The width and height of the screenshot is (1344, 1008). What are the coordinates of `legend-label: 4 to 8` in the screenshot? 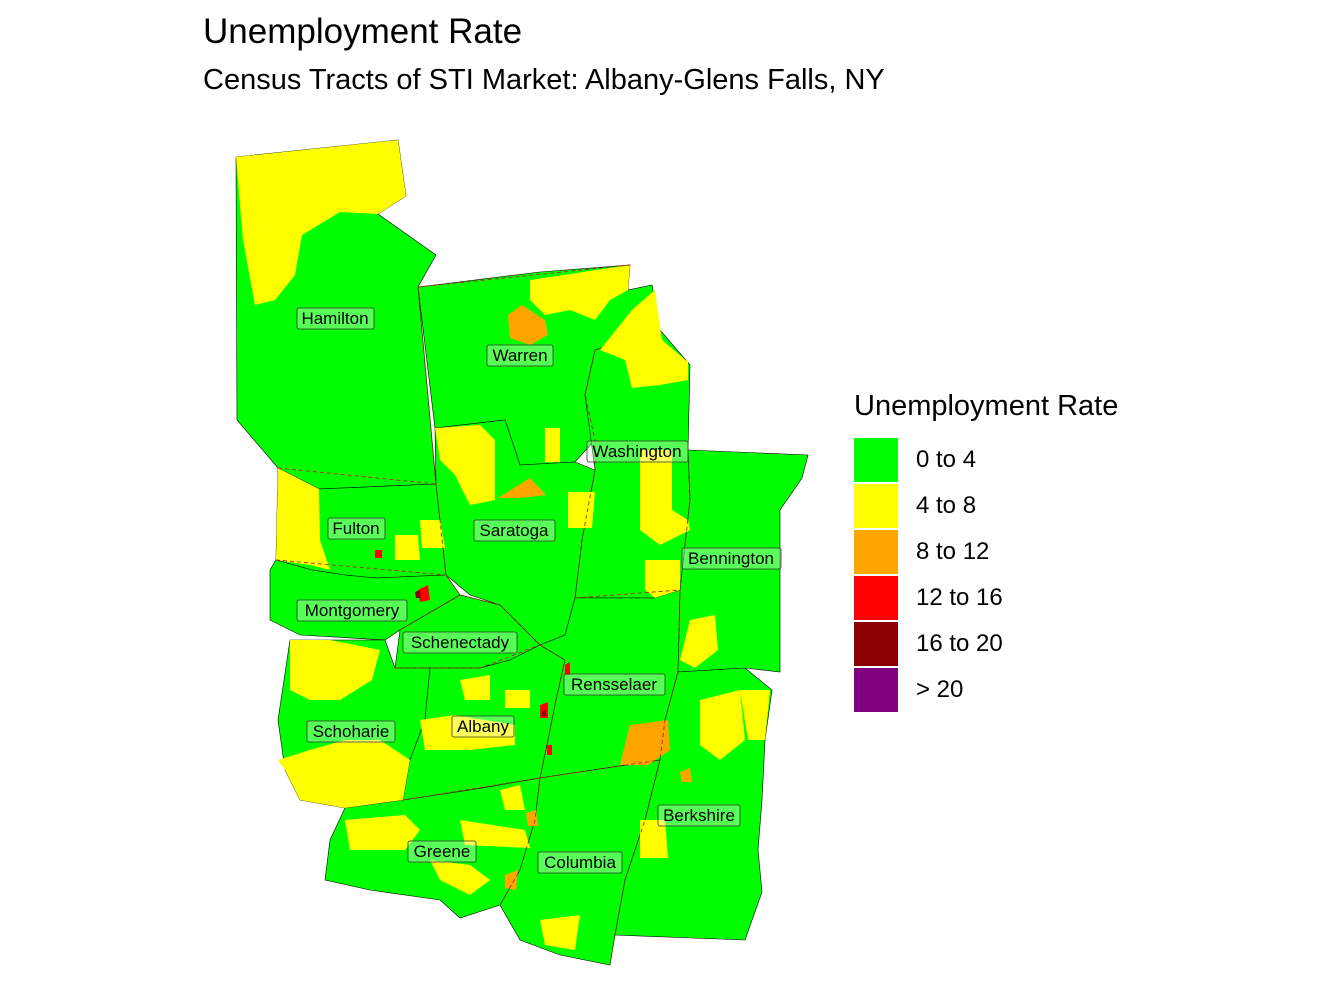 It's located at (946, 505).